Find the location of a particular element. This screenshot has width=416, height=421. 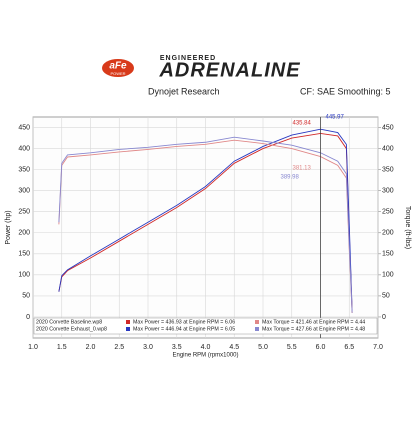

right-note: CF: SAE Smoothing: 5 is located at coordinates (345, 91).